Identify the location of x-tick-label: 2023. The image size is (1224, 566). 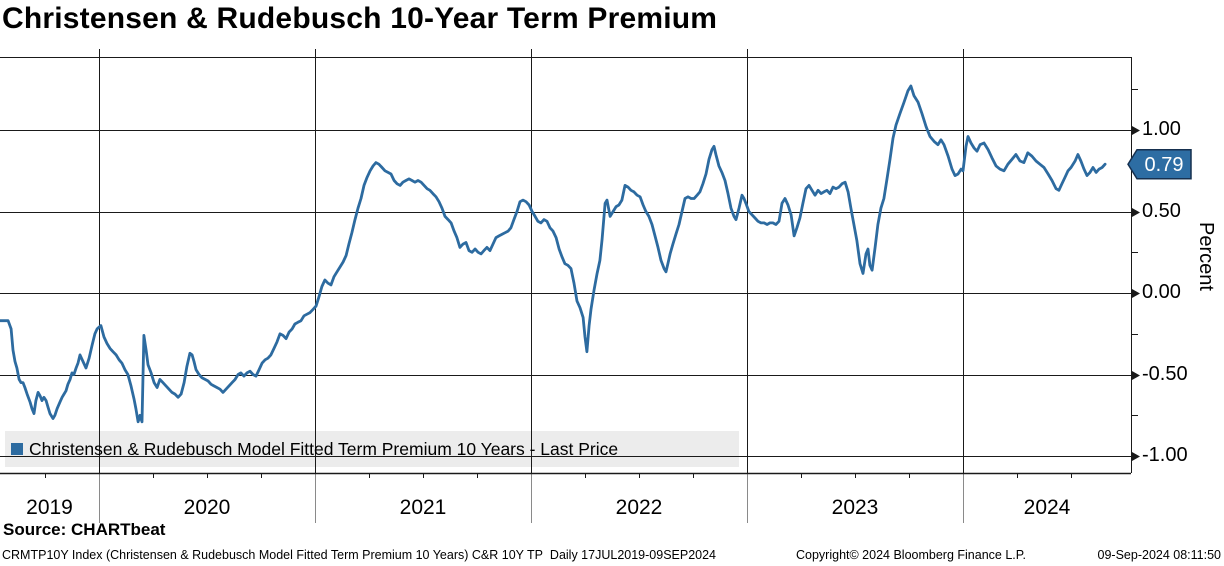
(855, 507).